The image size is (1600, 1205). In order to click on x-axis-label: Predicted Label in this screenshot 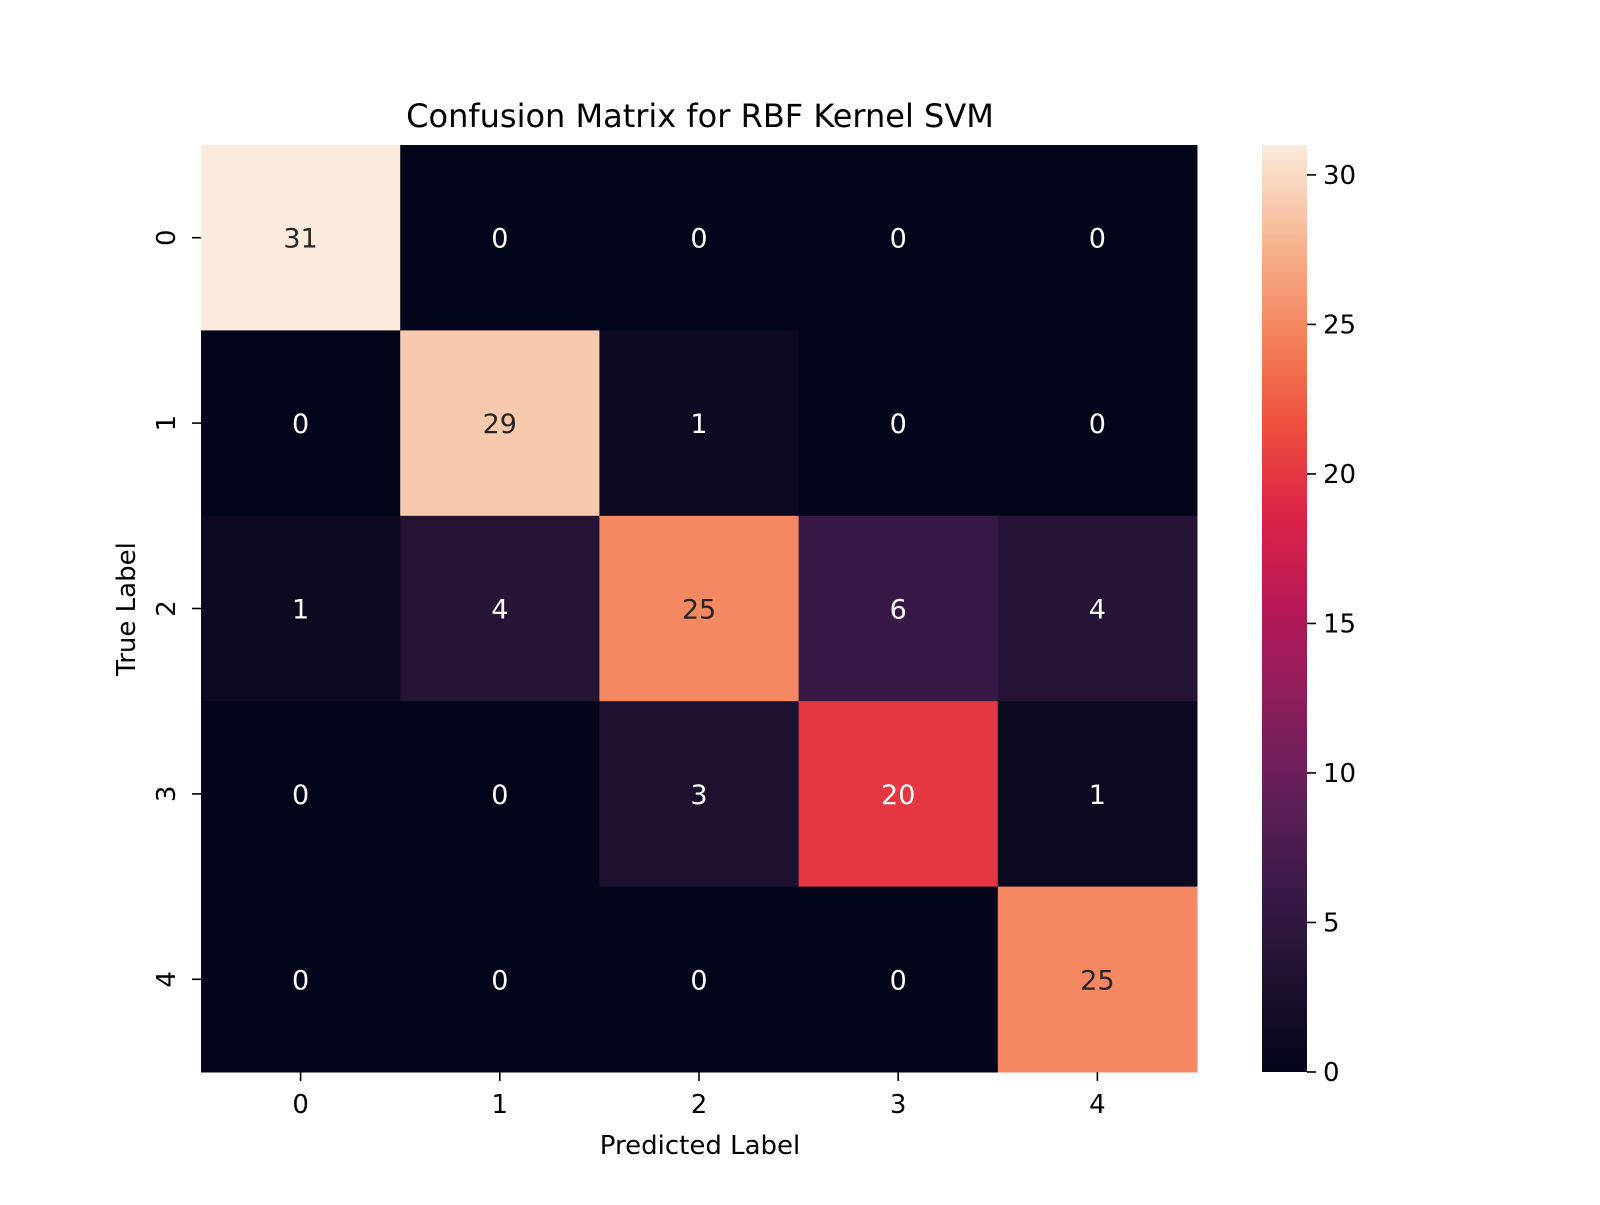, I will do `click(700, 1146)`.